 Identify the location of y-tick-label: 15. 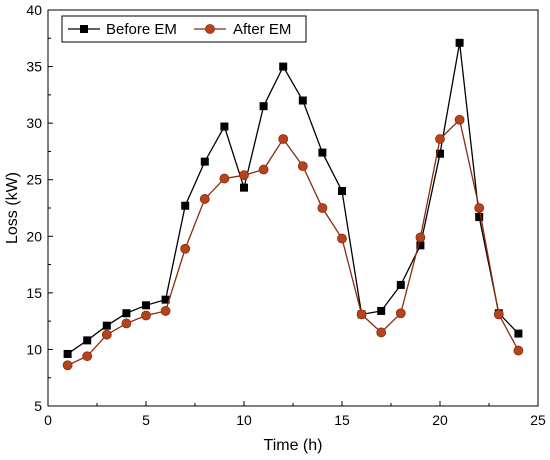
(34, 293).